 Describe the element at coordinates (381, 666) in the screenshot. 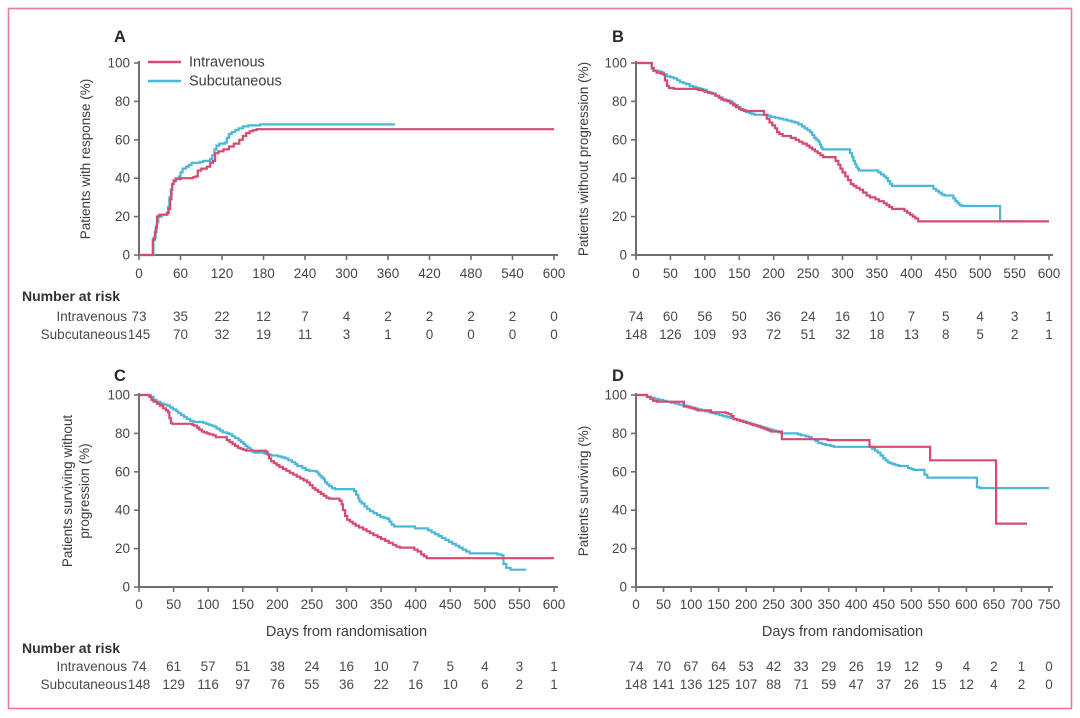

I see `risk-cell-intravenous: 10` at that location.